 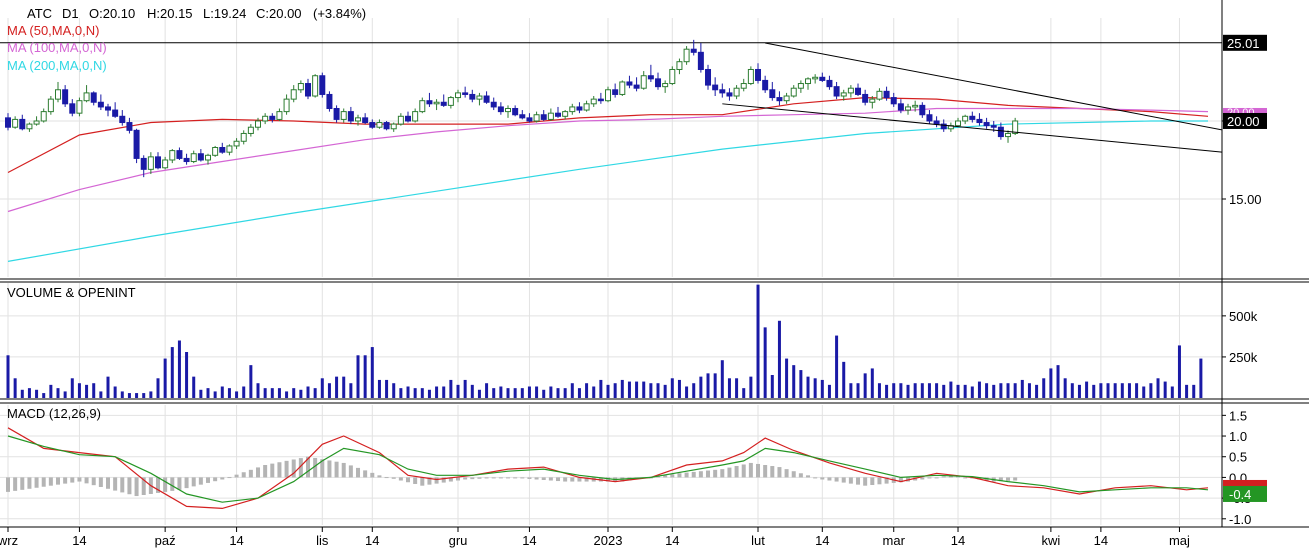 I want to click on legend-ma200: MA (200,MA,0,N), so click(x=57, y=65).